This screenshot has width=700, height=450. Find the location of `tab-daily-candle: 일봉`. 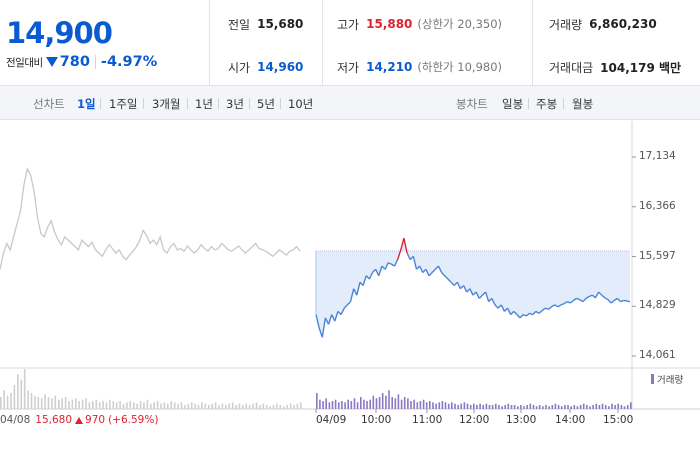

tab-daily-candle: 일봉 is located at coordinates (513, 104).